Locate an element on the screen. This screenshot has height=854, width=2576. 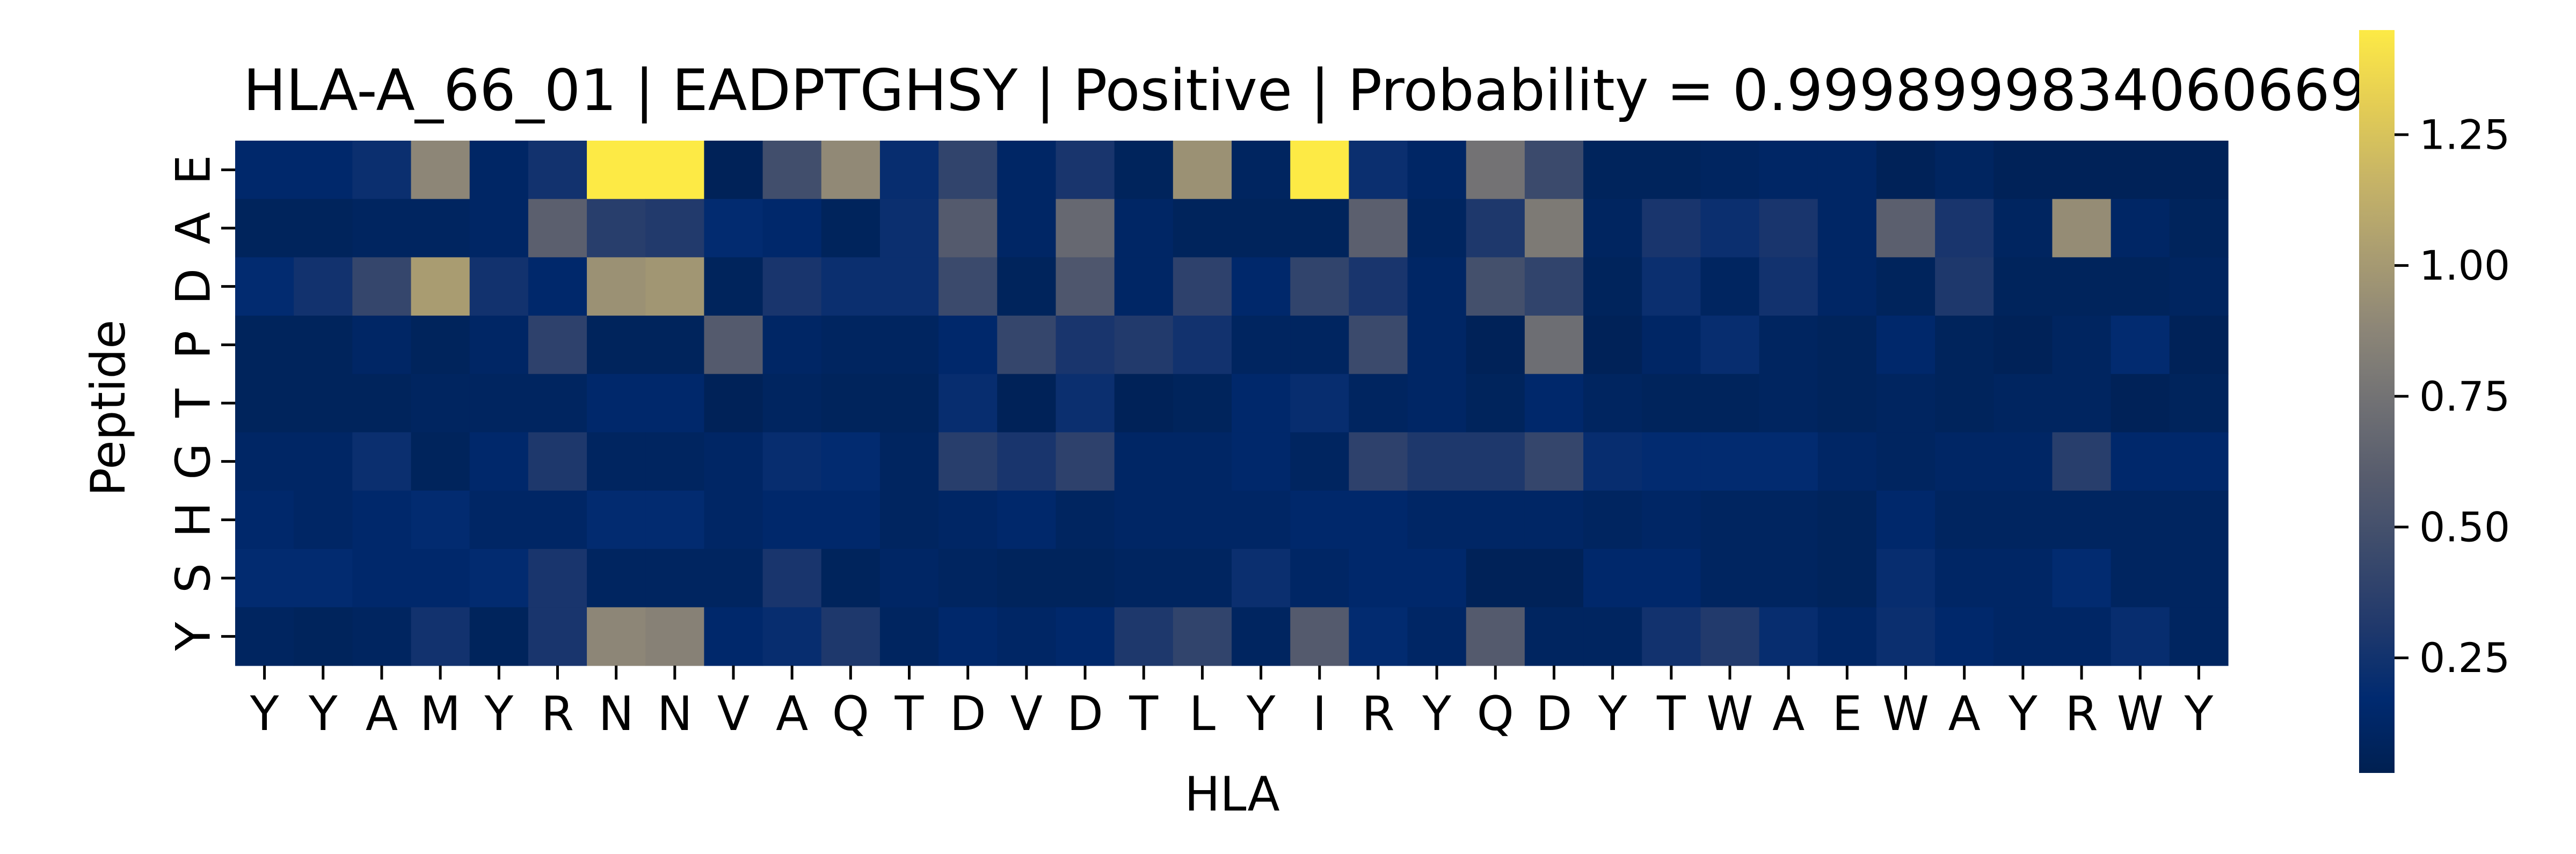
x-tick-label: I is located at coordinates (1320, 713).